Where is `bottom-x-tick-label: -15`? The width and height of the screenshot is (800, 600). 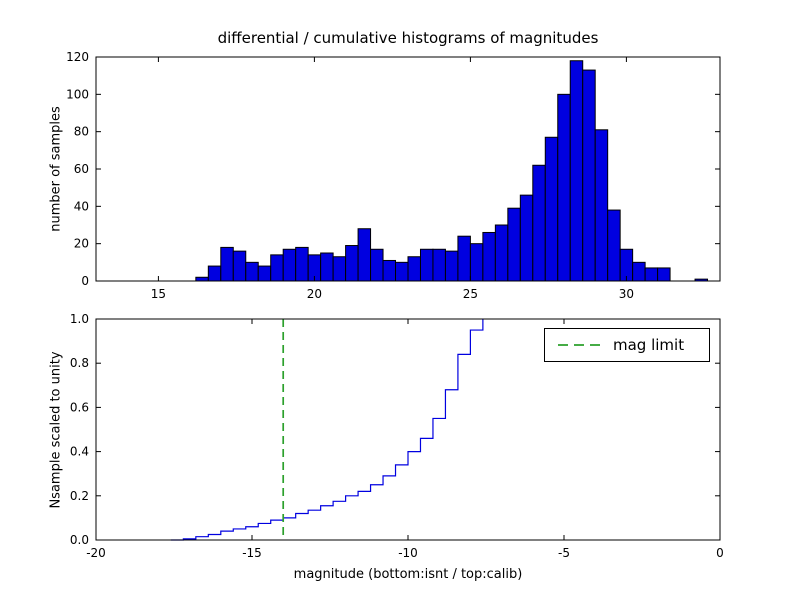 bottom-x-tick-label: -15 is located at coordinates (252, 553).